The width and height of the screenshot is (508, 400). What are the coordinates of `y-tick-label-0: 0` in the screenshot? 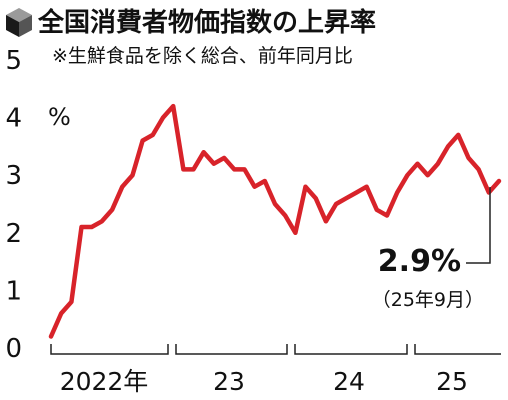 It's located at (13, 349).